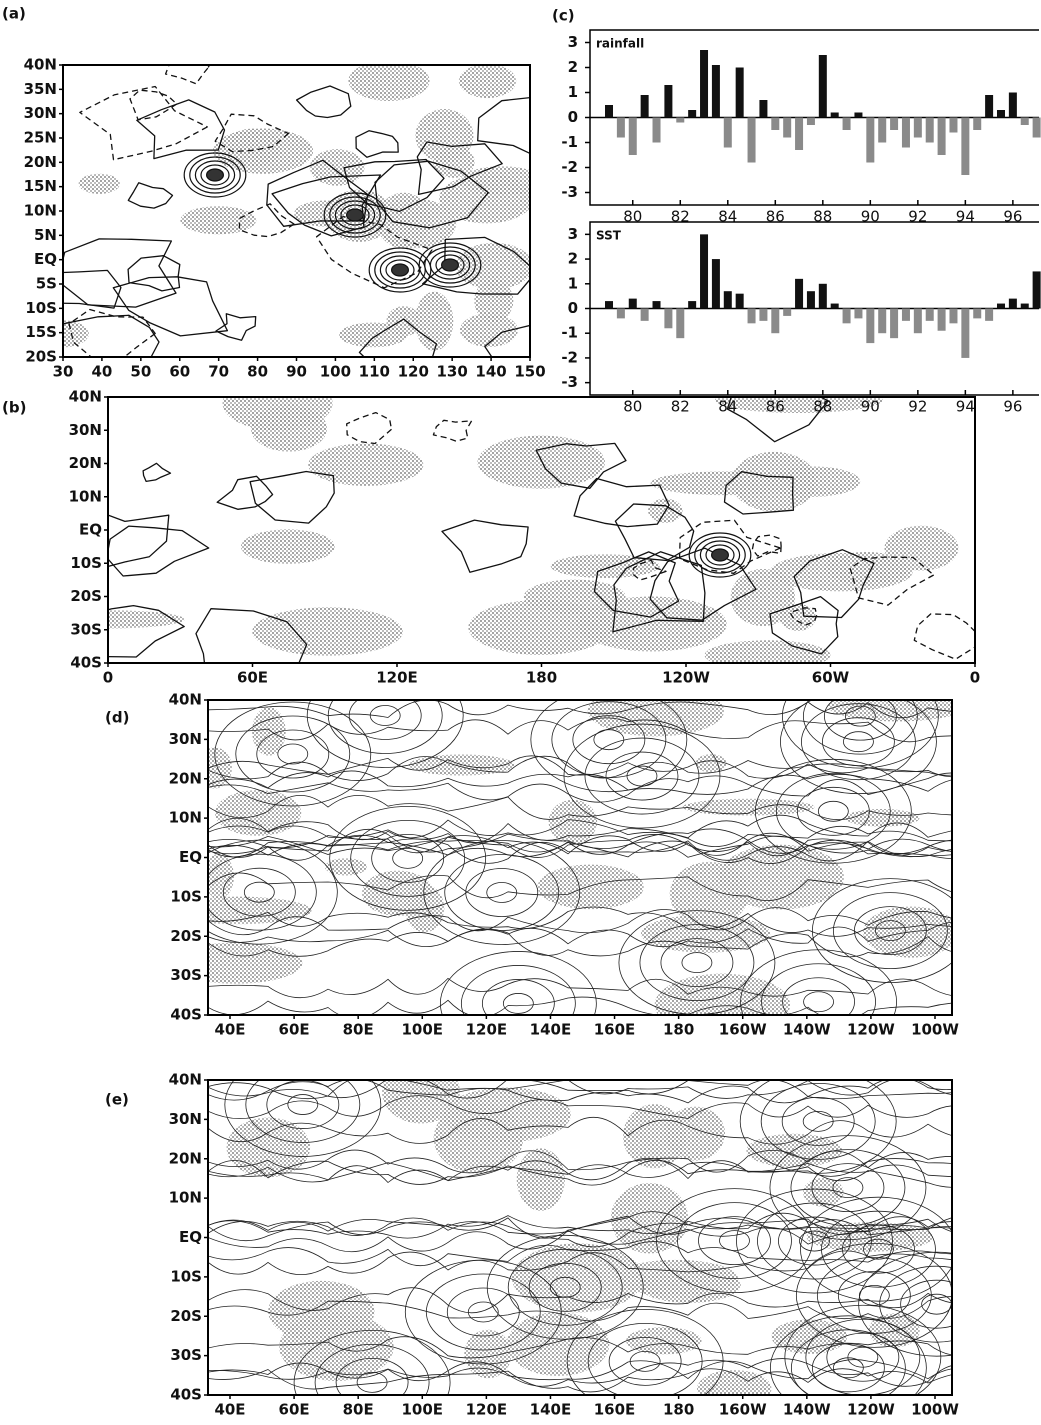 This screenshot has height=1425, width=1041. I want to click on x-tick-label: 96, so click(1012, 217).